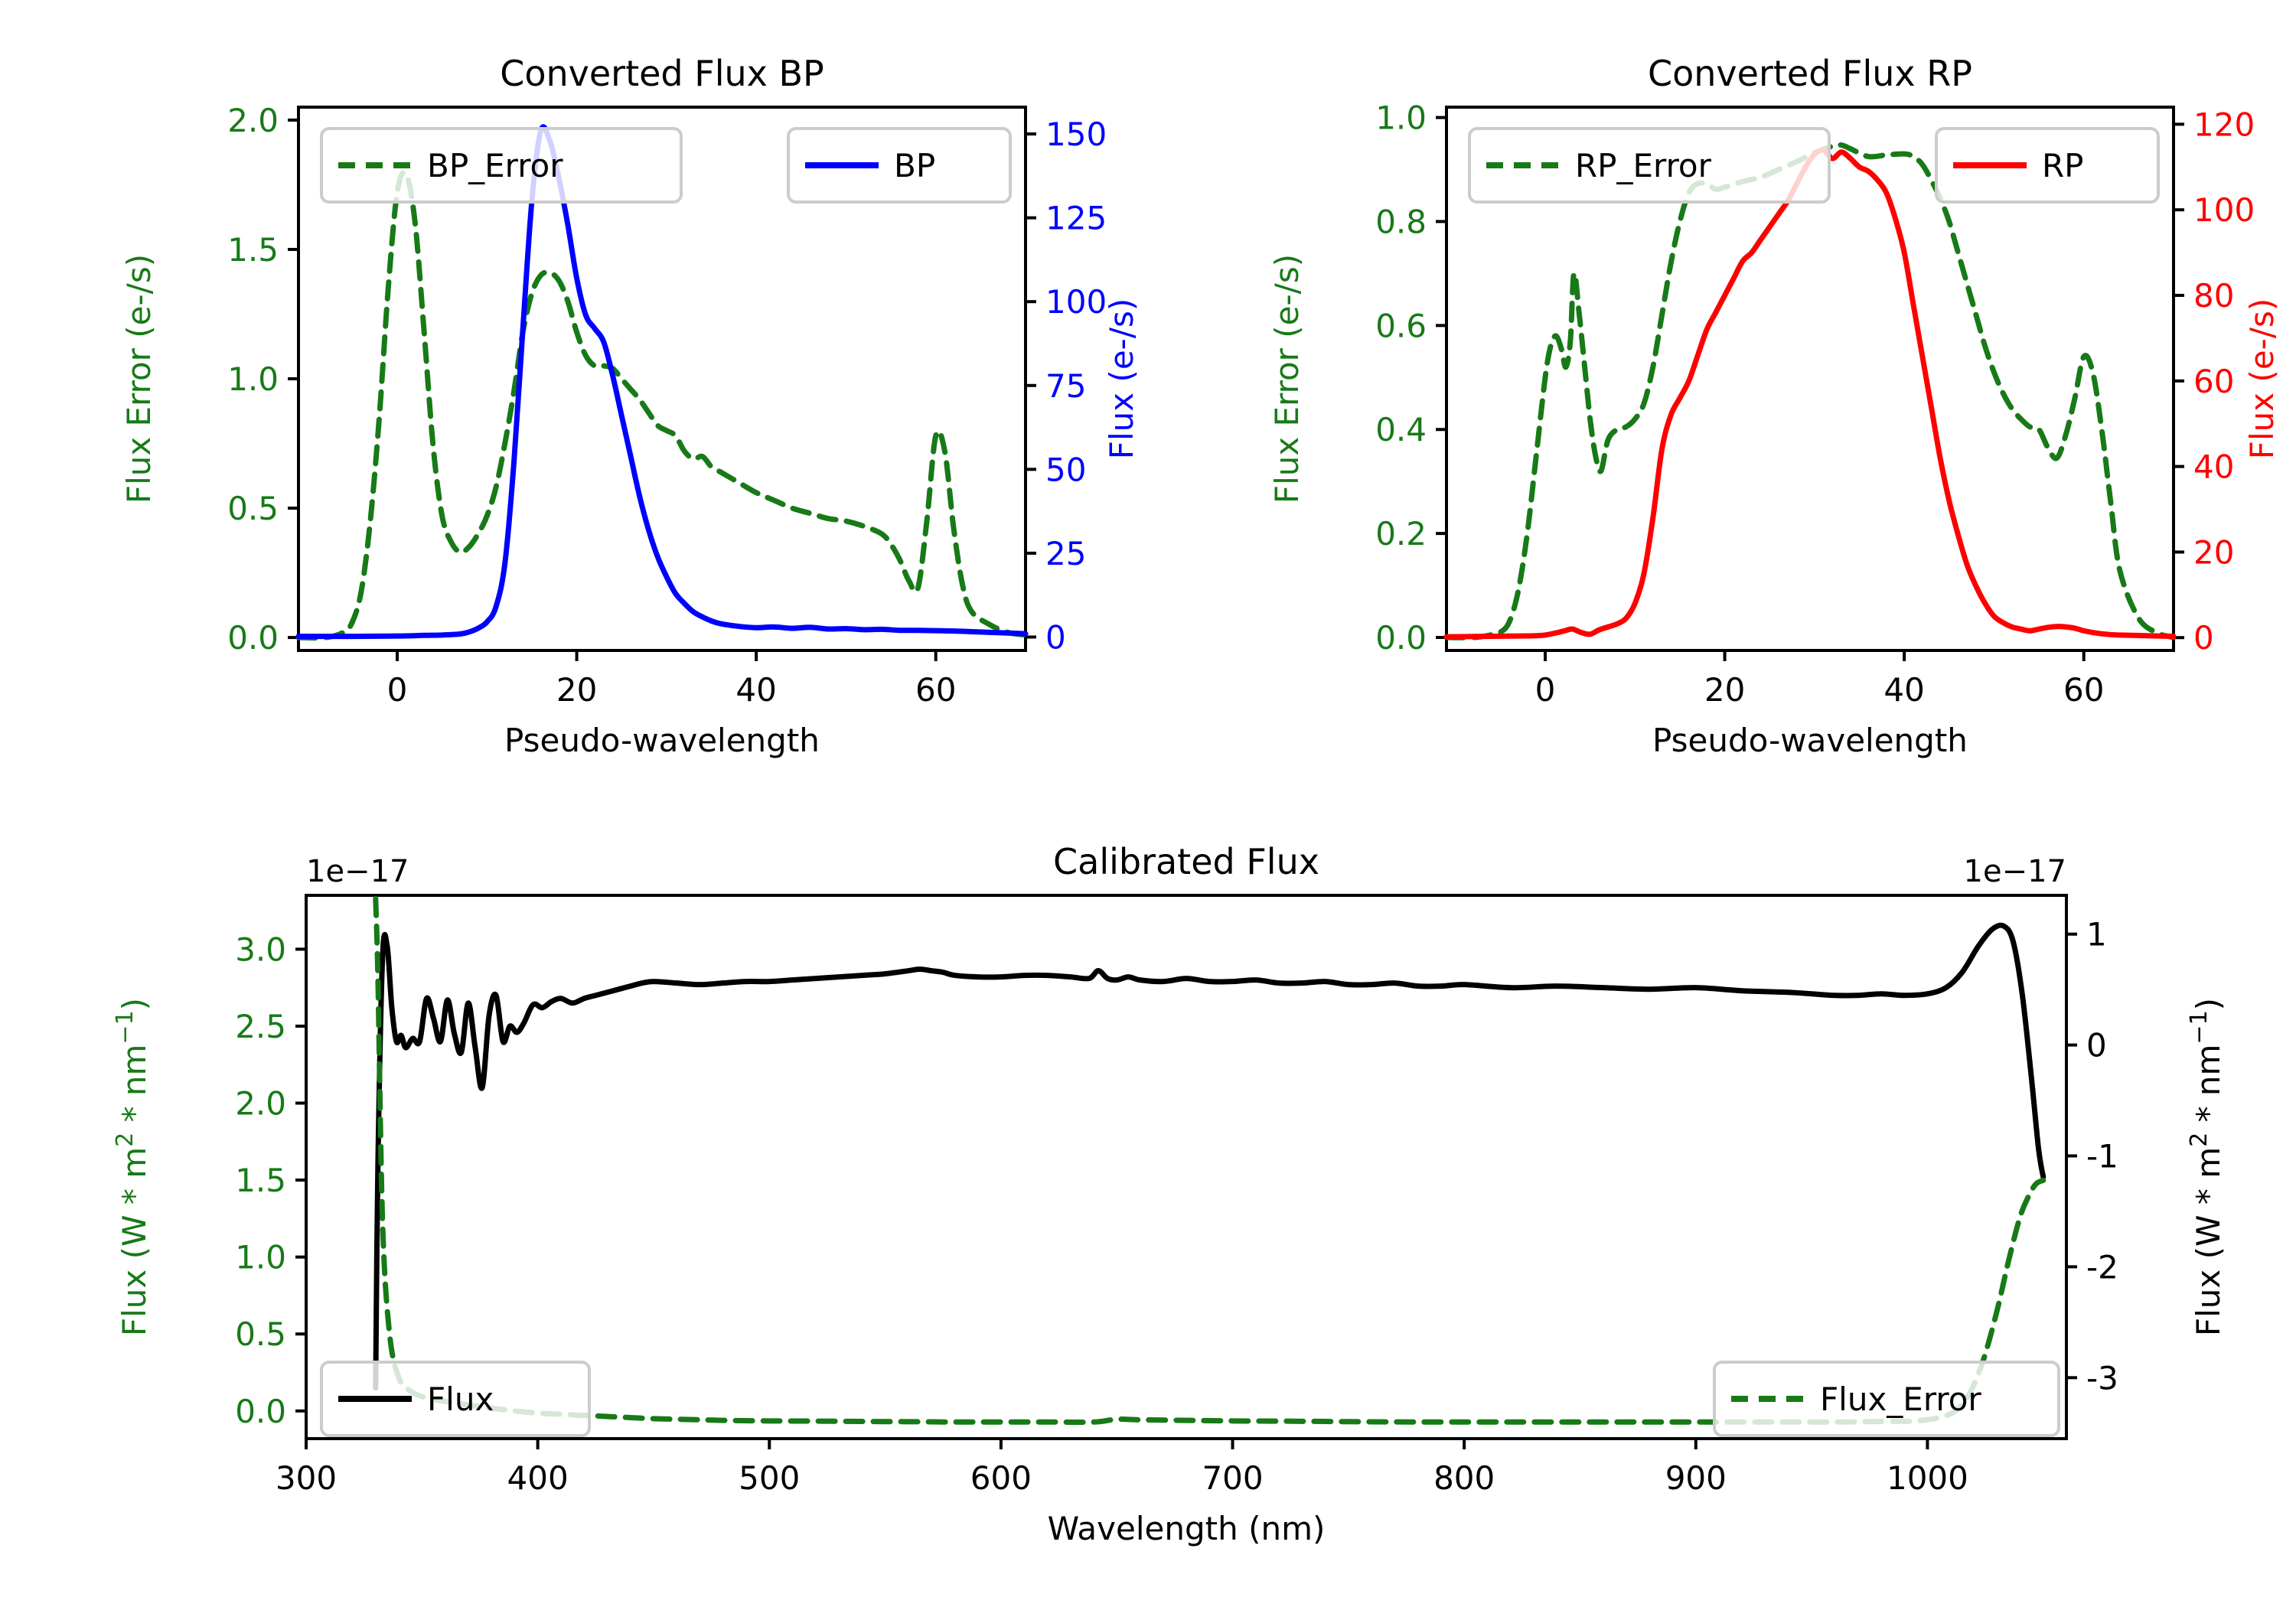  What do you see at coordinates (1810, 73) in the screenshot?
I see `chart-title: Converted Flux RP` at bounding box center [1810, 73].